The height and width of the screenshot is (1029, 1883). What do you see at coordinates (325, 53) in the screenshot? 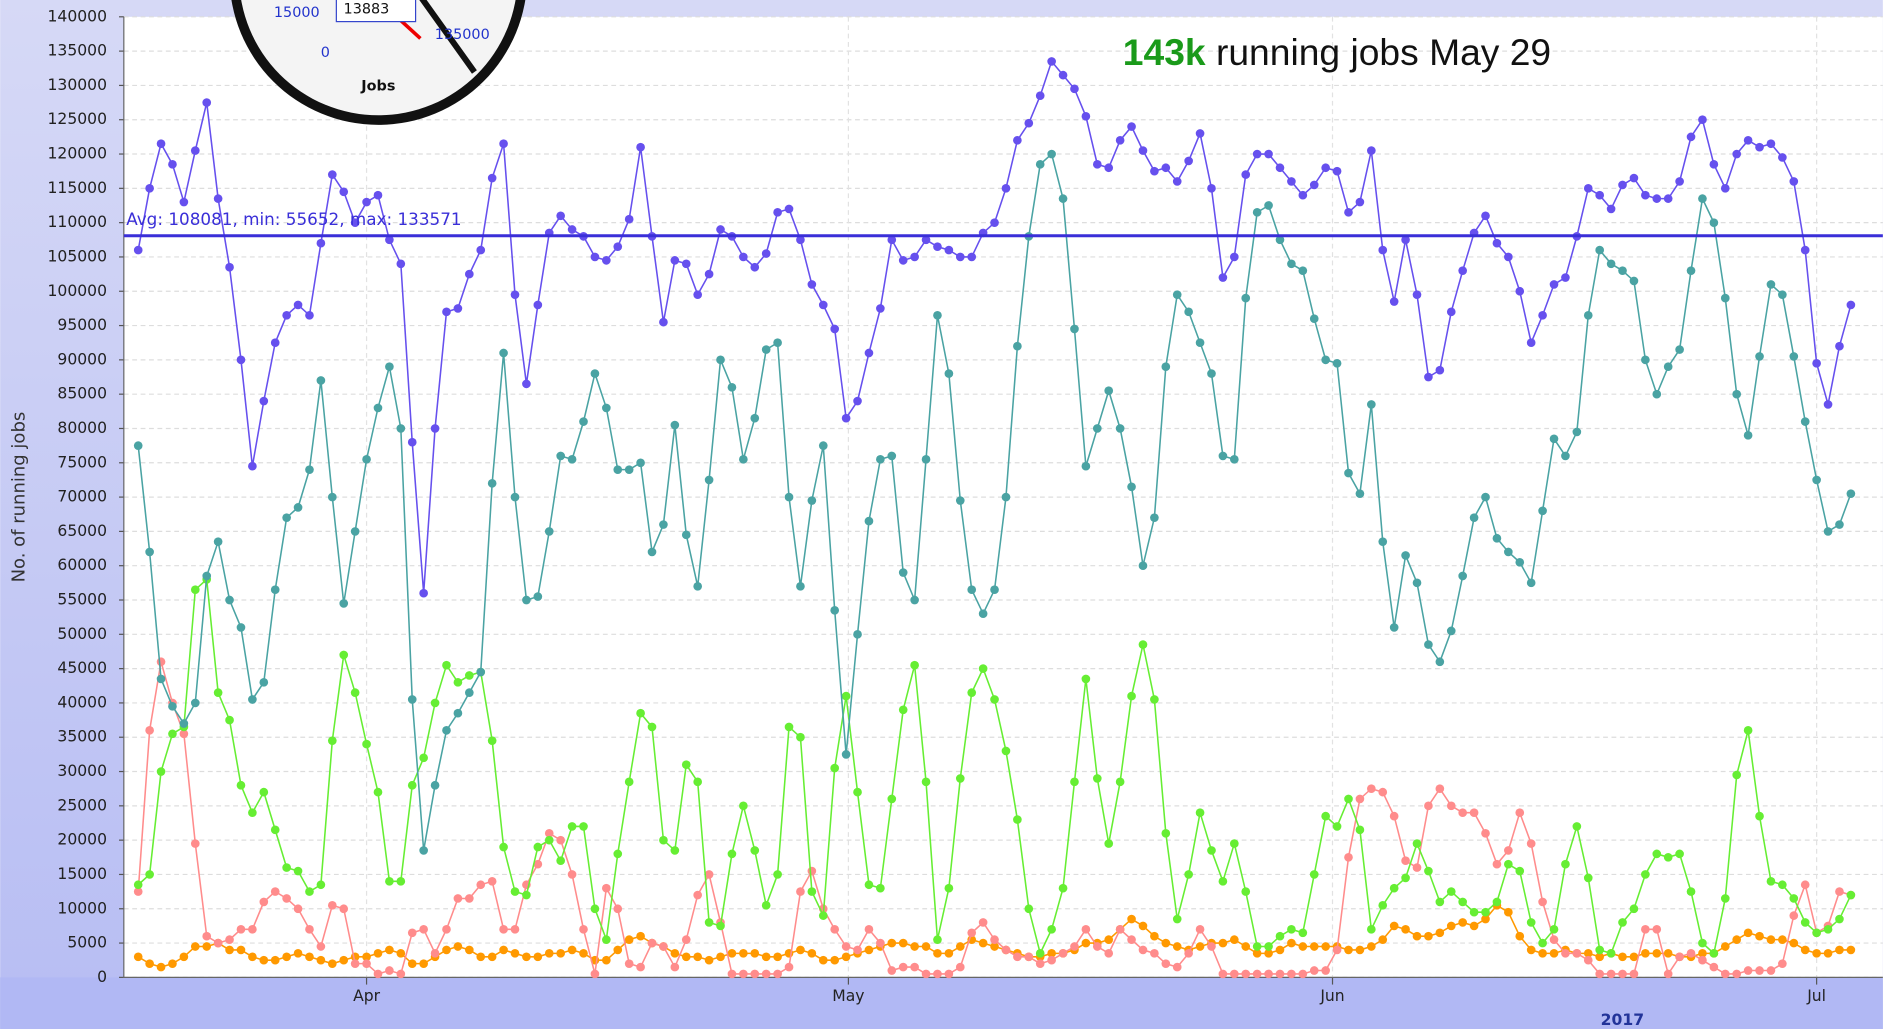
I see `gauge-tick: 0` at bounding box center [325, 53].